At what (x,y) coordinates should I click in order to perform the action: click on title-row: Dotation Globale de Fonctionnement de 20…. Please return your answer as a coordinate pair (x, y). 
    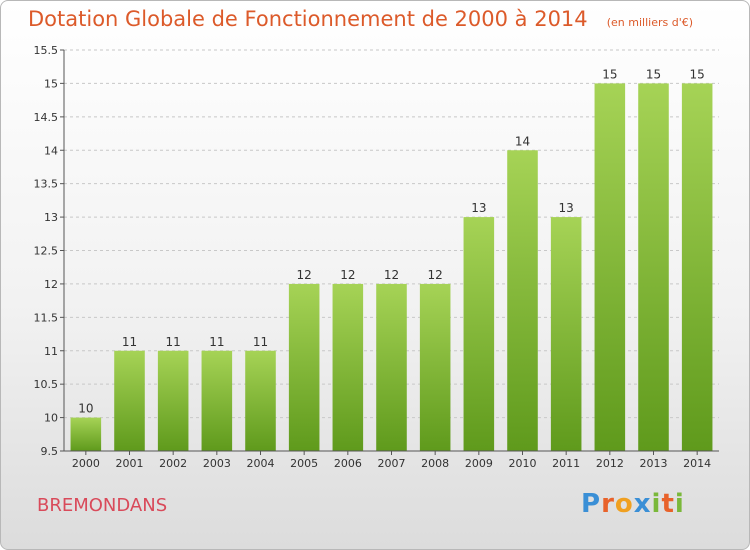
    Looking at the image, I should click on (360, 19).